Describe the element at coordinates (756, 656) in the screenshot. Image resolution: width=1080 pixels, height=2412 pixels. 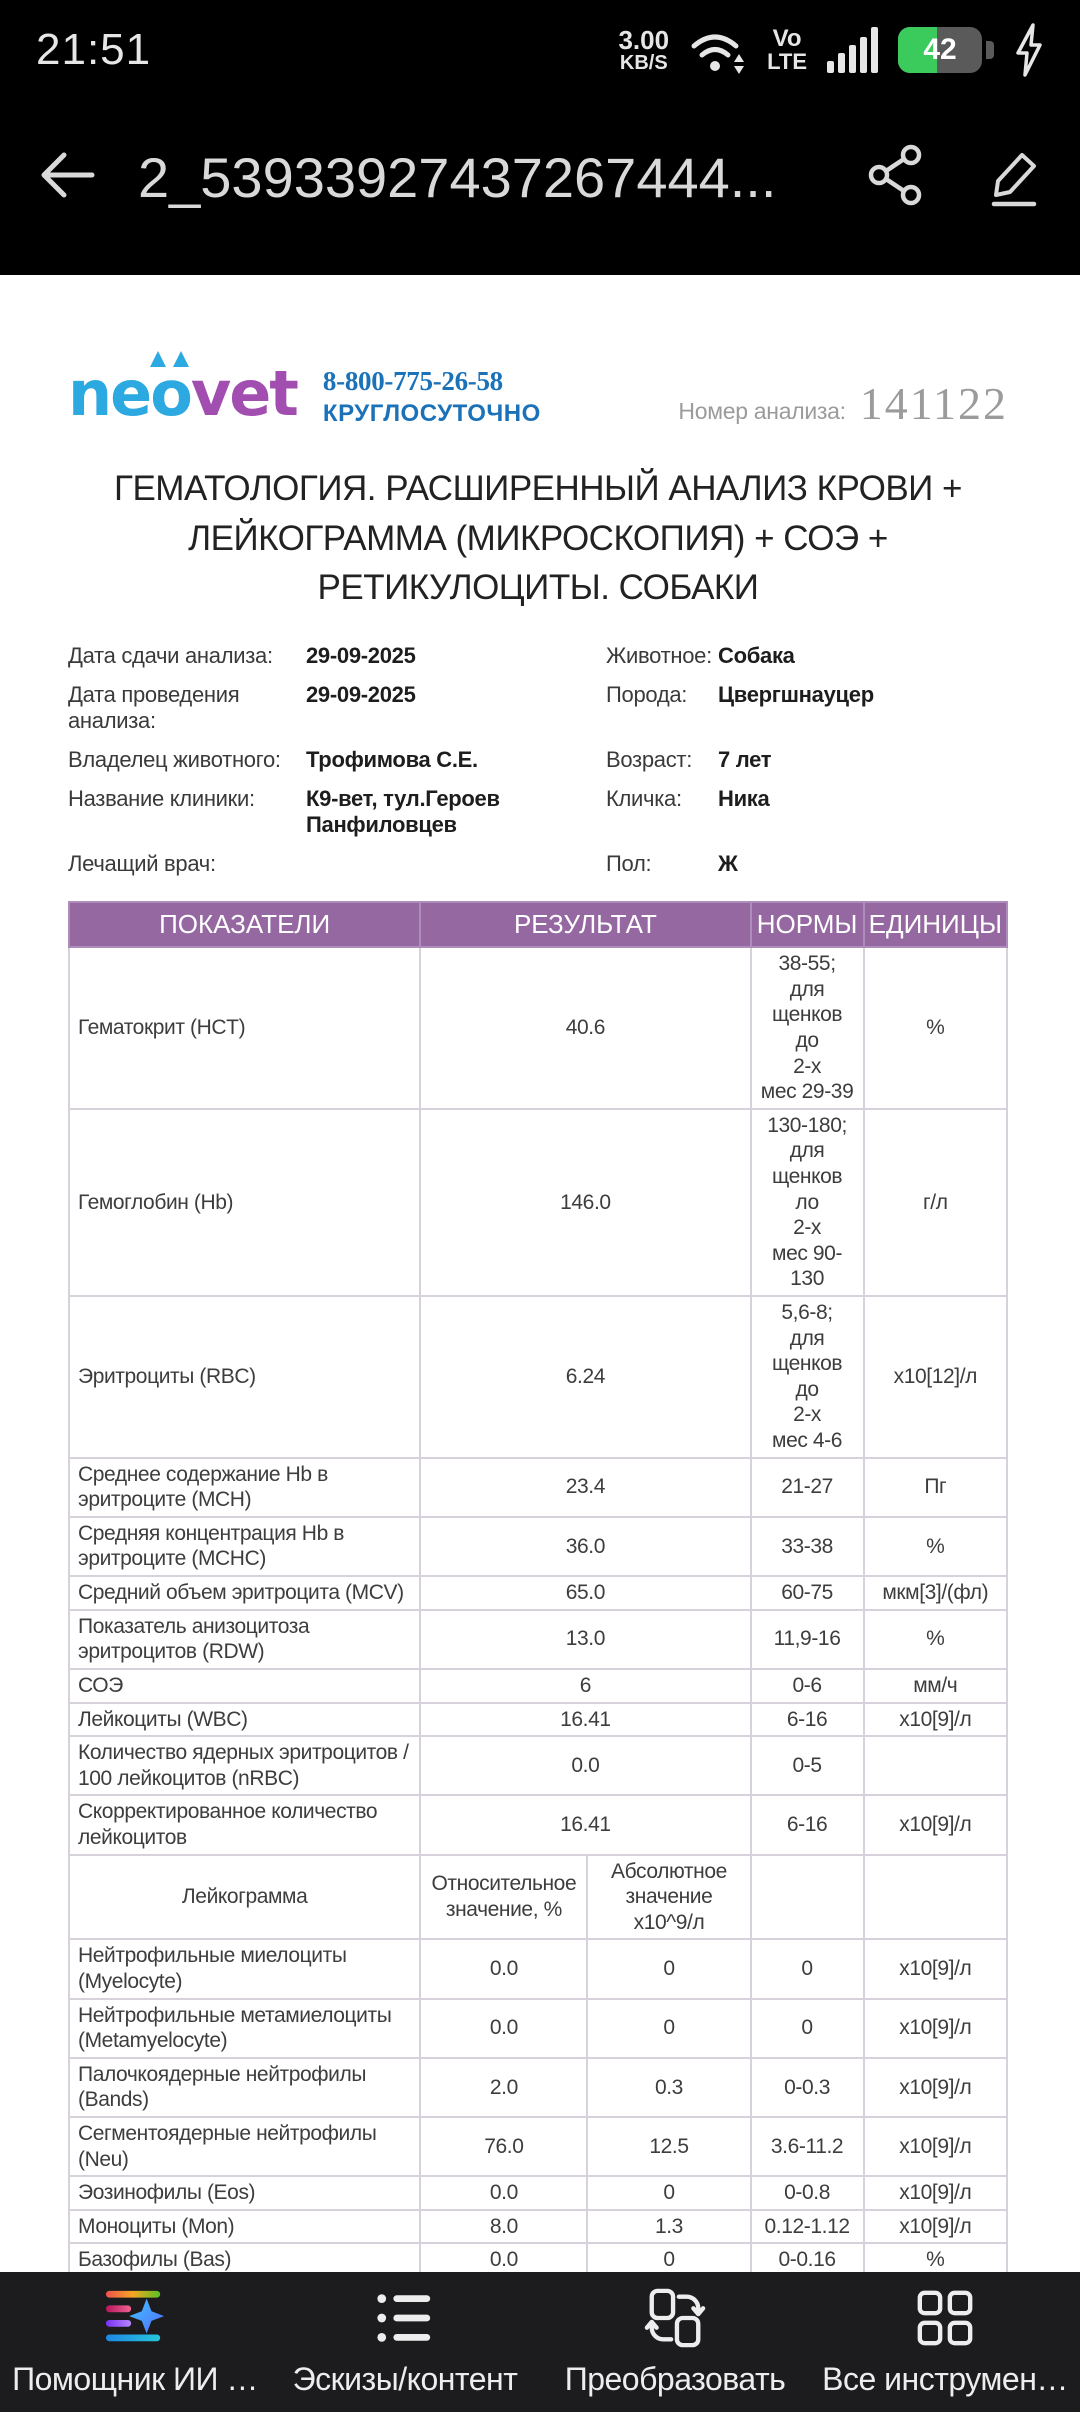
I see `meta-value: Собака` at that location.